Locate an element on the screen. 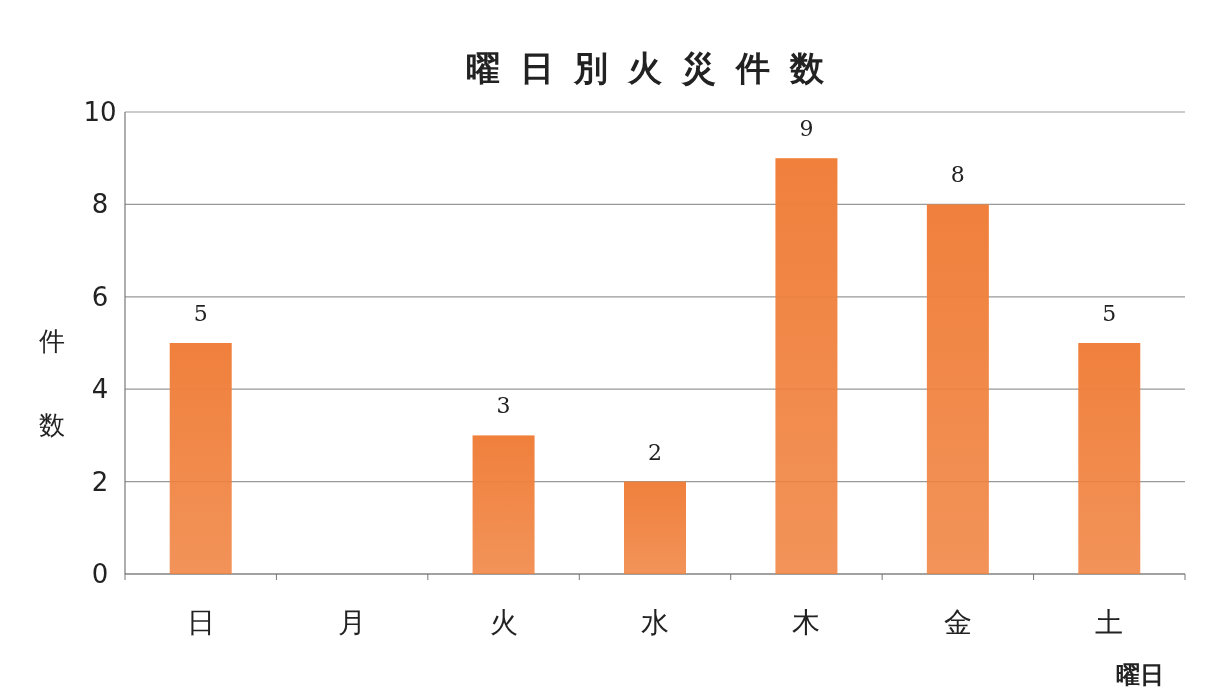 This screenshot has height=697, width=1213. x-tick-label: 月 is located at coordinates (352, 622).